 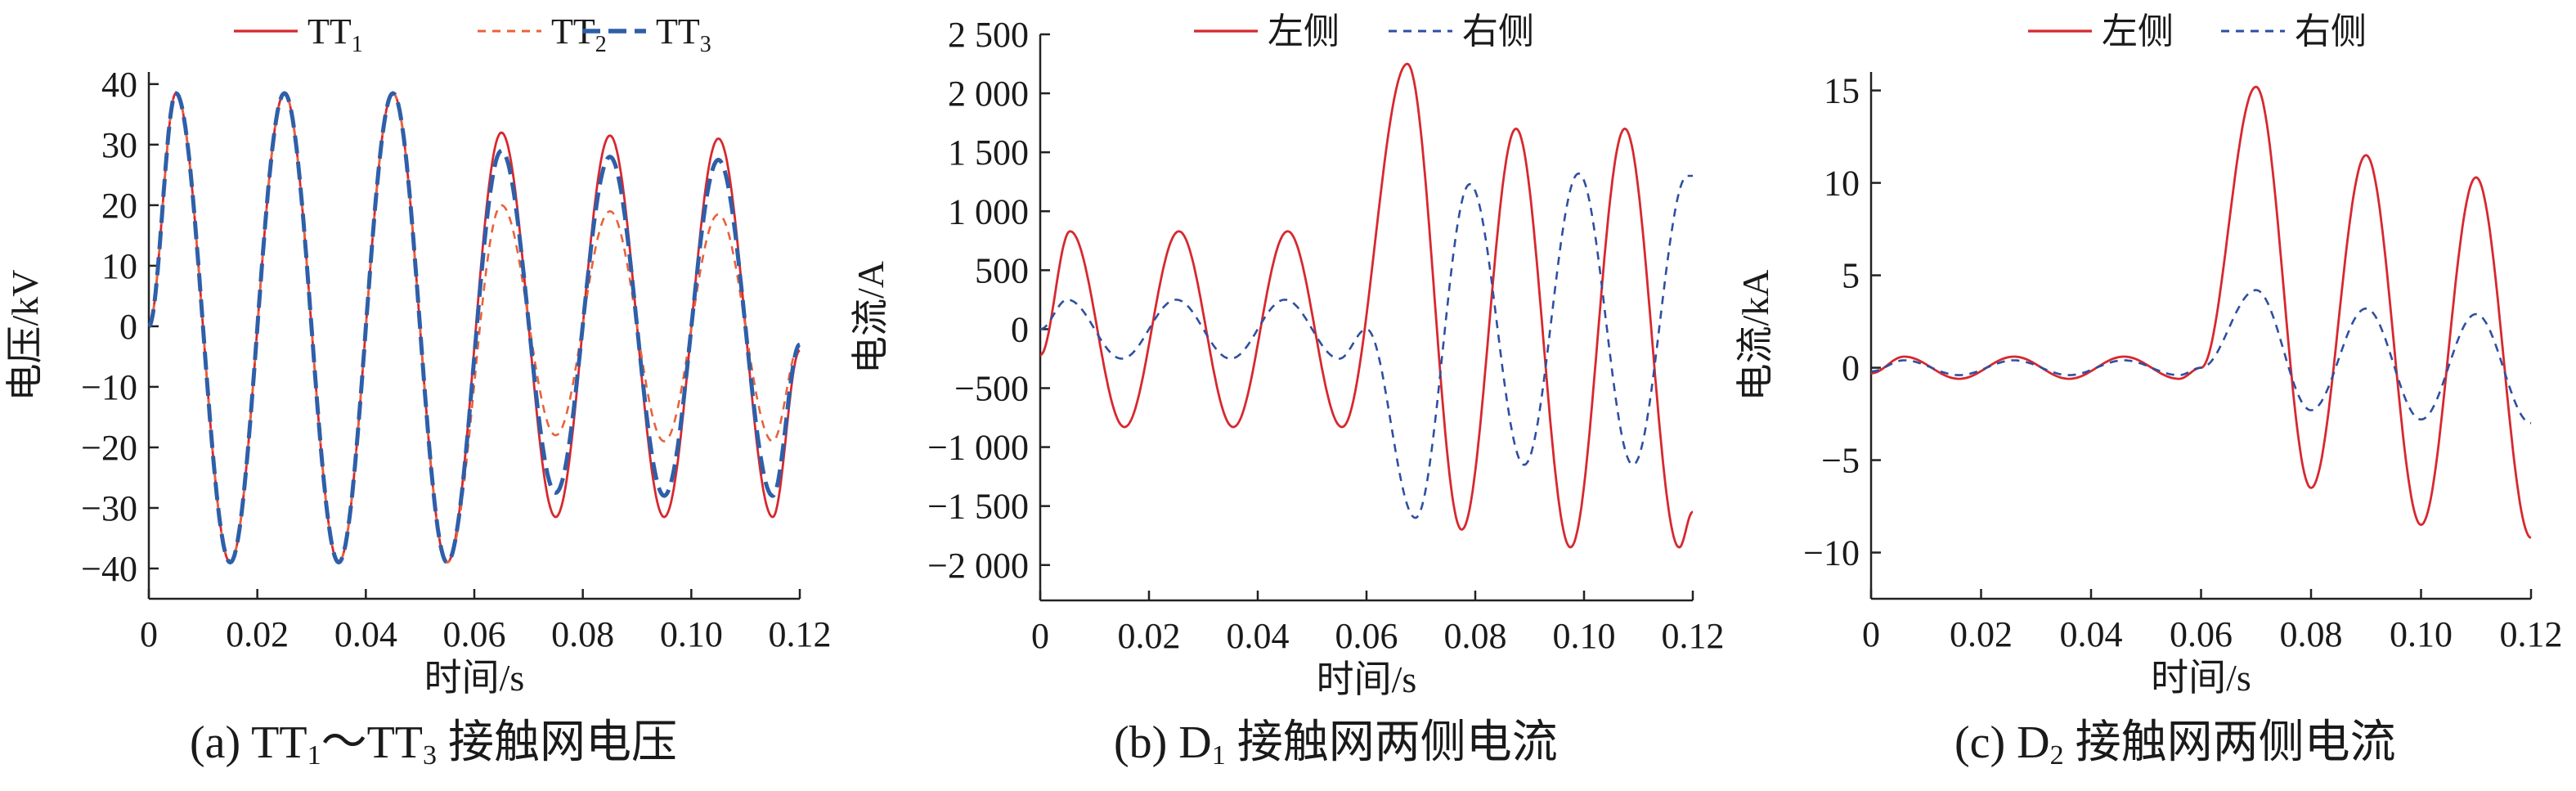 I want to click on caption-b-suffix: 接触网两侧电流, so click(x=1391, y=742).